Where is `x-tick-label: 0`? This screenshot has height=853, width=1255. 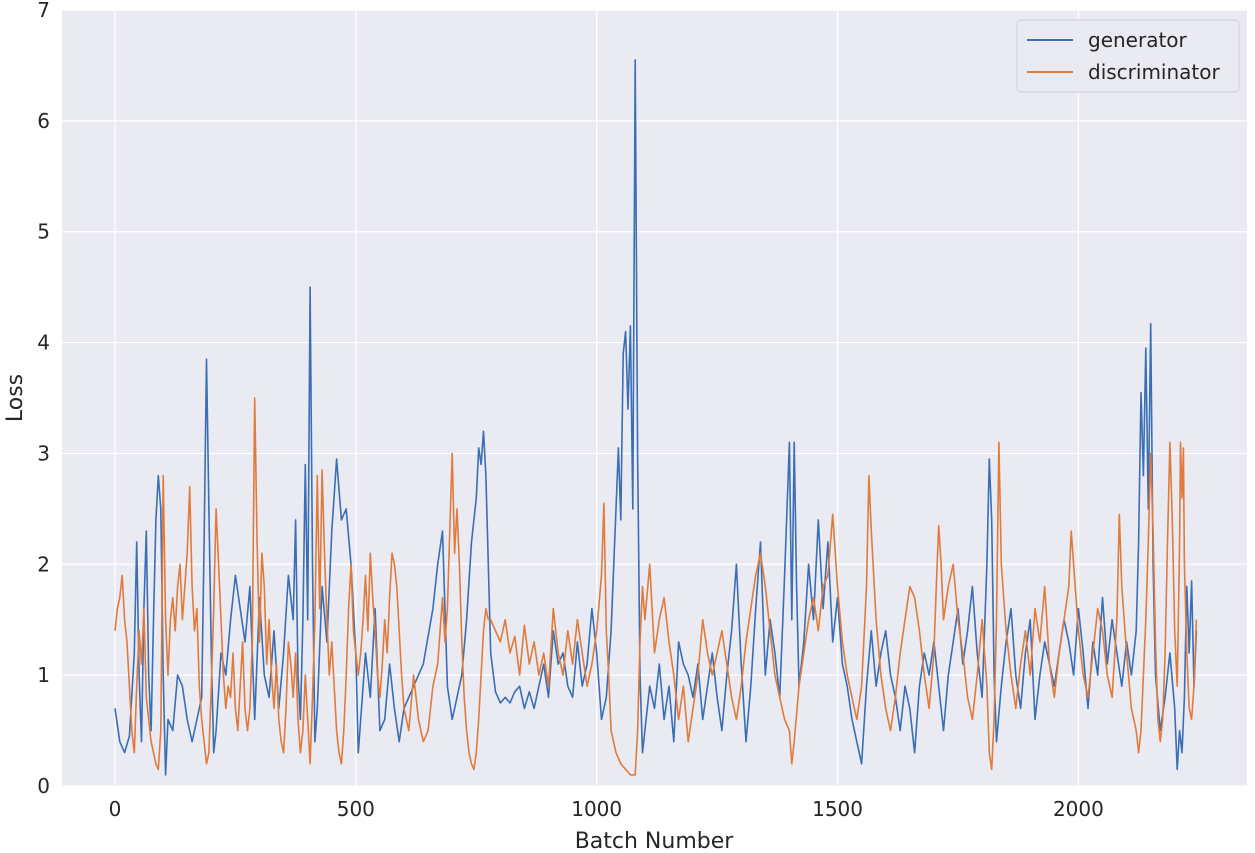 x-tick-label: 0 is located at coordinates (115, 809).